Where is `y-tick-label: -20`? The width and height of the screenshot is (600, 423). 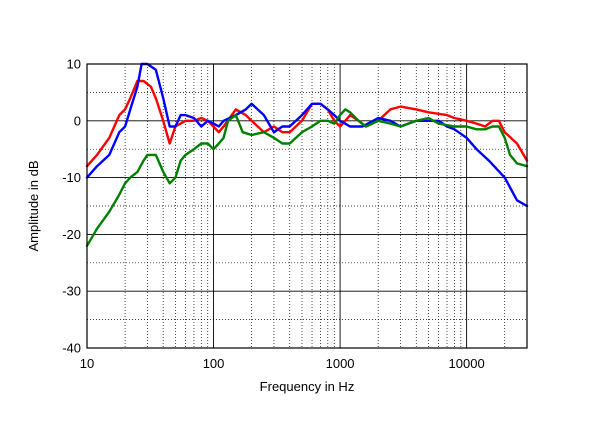
y-tick-label: -20 is located at coordinates (71, 234).